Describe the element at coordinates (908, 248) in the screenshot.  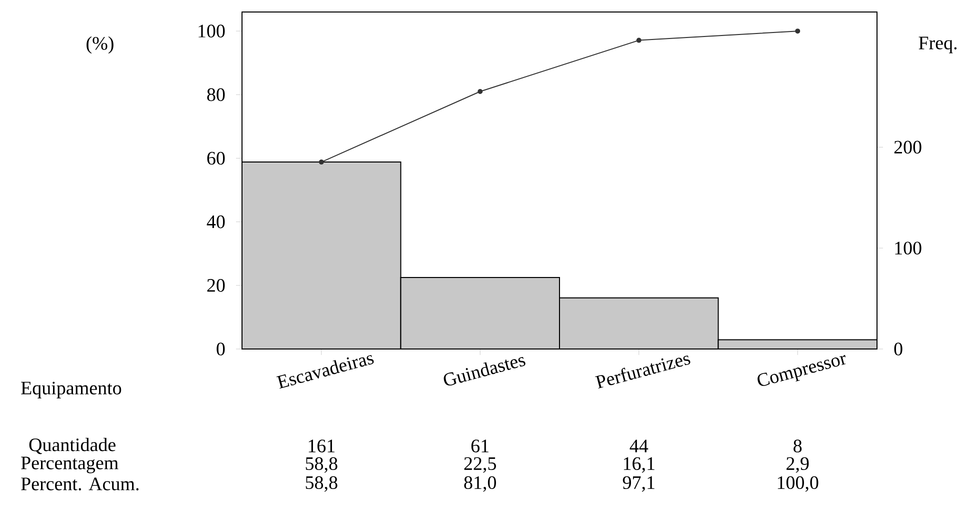
I see `y2-tick-label: 100` at that location.